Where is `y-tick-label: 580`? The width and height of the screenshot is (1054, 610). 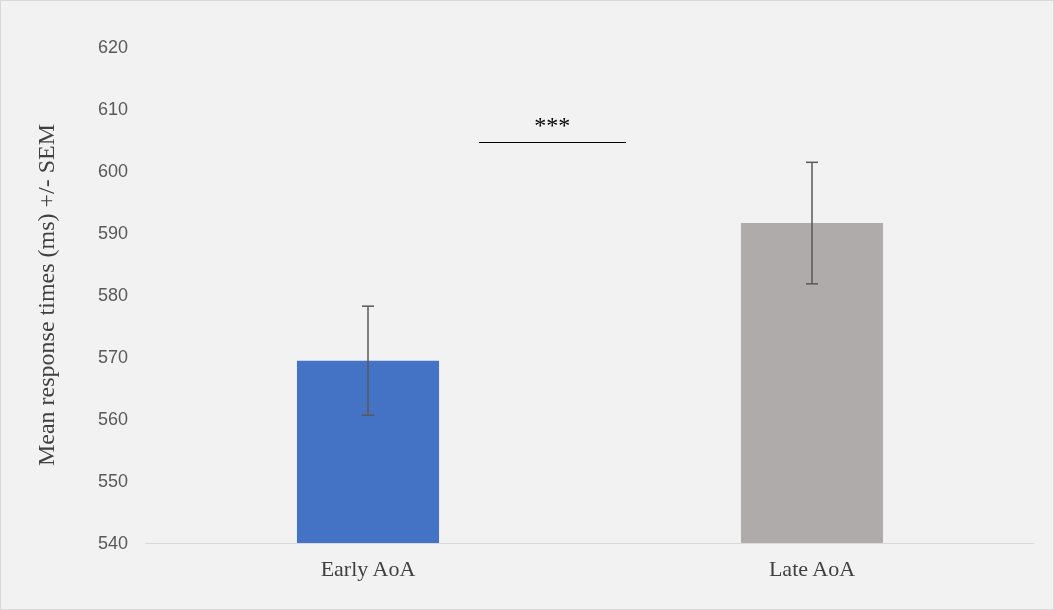 y-tick-label: 580 is located at coordinates (112, 295).